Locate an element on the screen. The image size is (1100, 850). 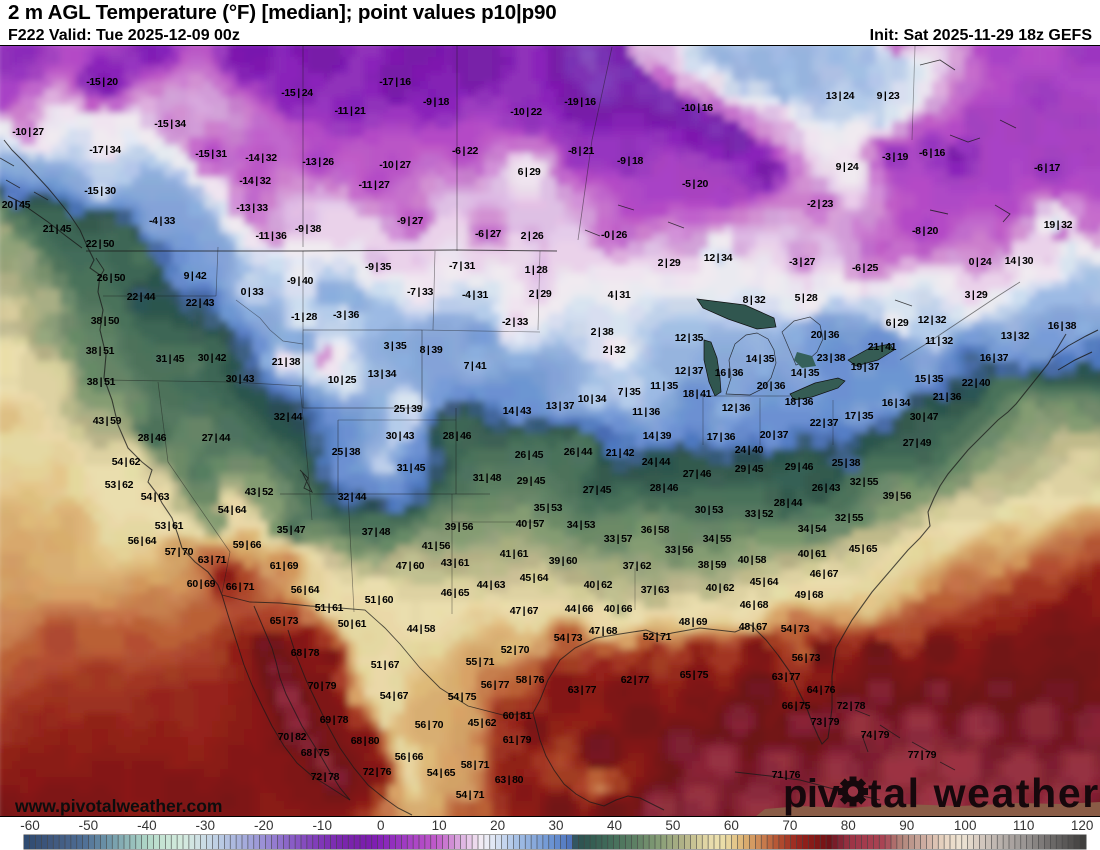
svg-text: 45 | 62 is located at coordinates (482, 723).